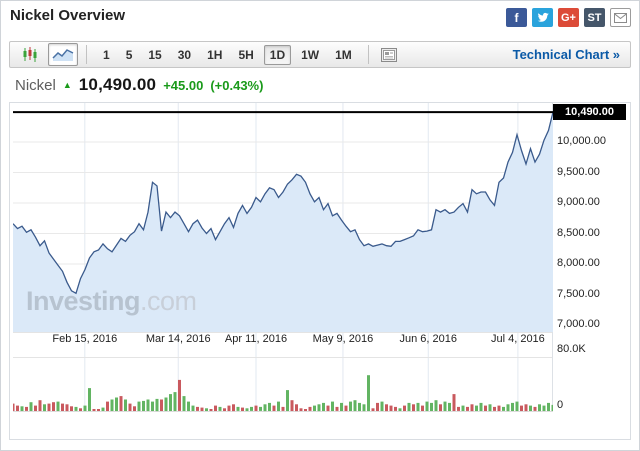 This screenshot has width=640, height=451. I want to click on technical-chart-link: Technical Chart », so click(566, 54).